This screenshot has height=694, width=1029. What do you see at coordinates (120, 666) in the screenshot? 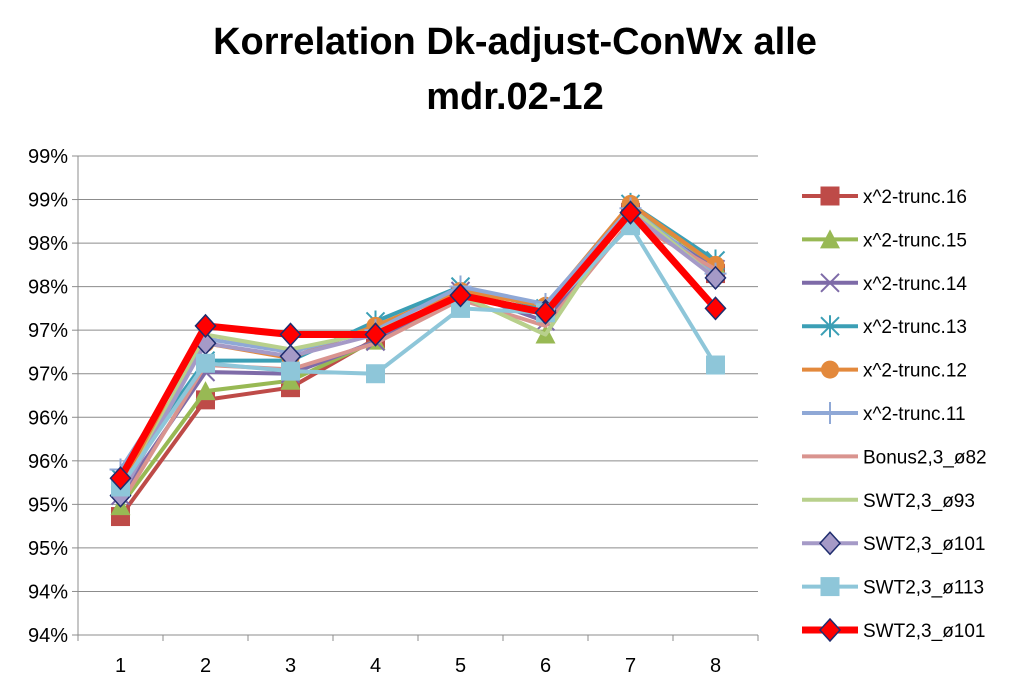
I see `x-tick-label: 1` at bounding box center [120, 666].